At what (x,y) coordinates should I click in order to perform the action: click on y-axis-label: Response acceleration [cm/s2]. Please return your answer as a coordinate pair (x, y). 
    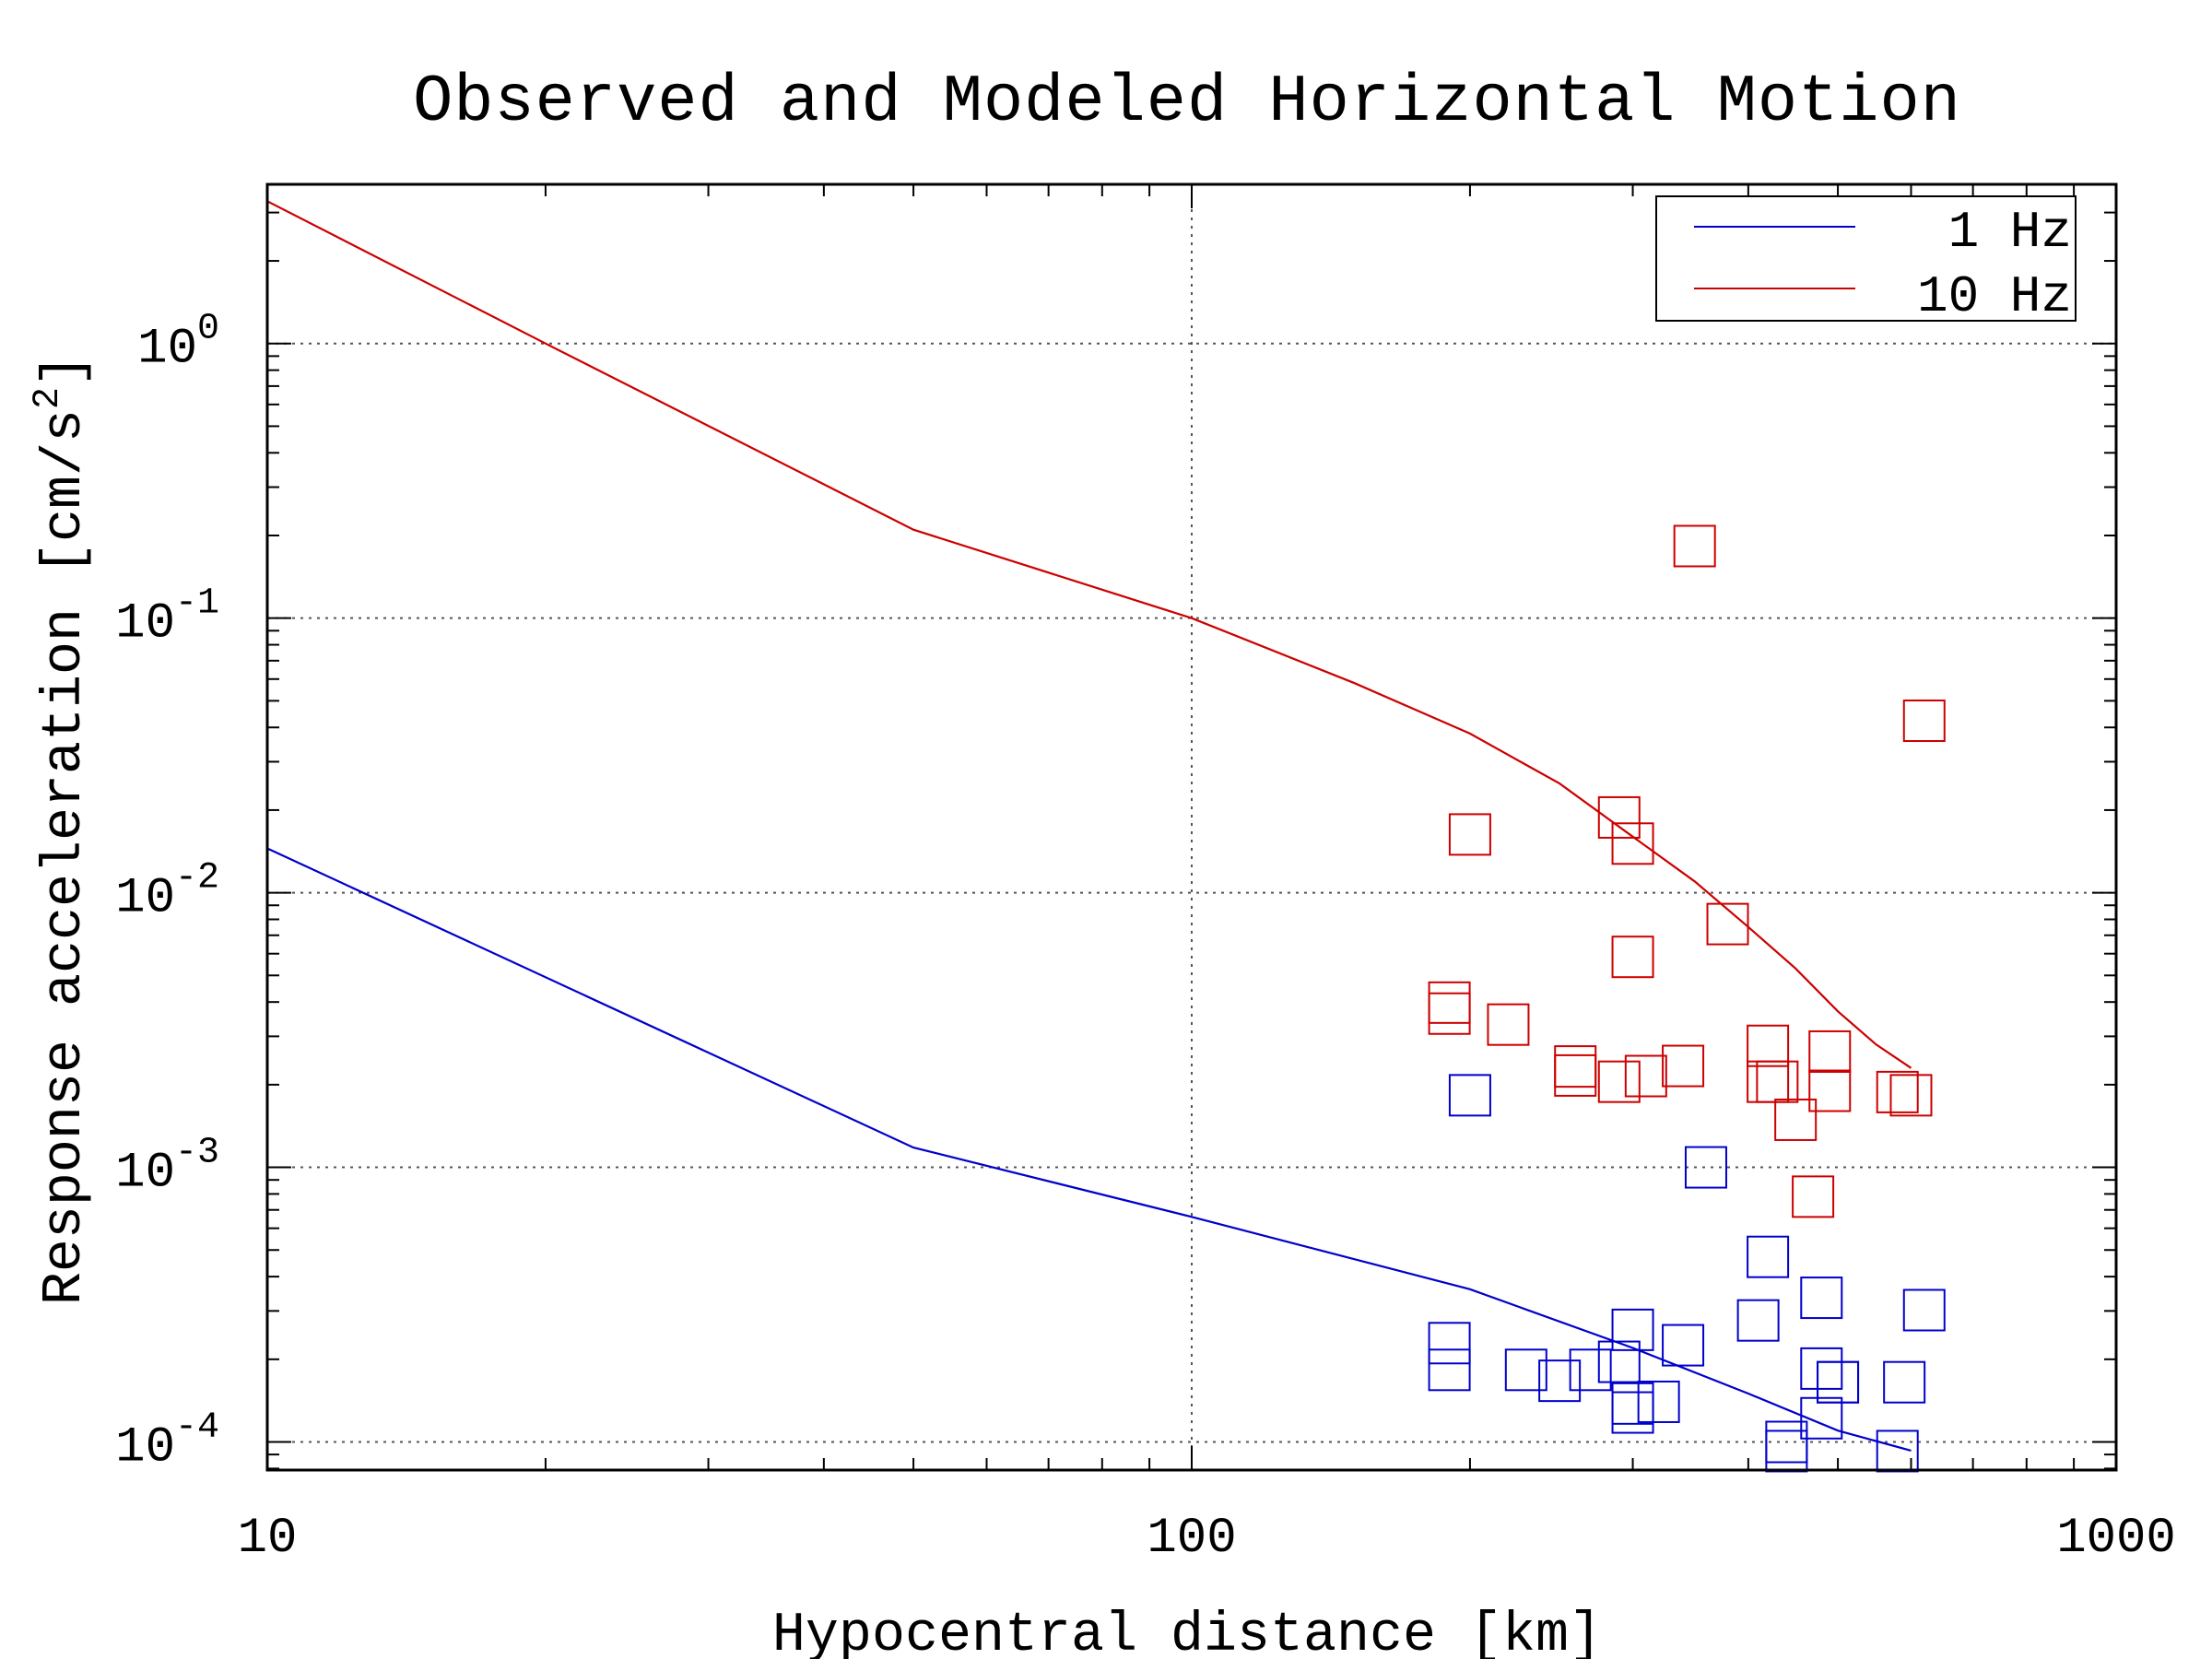
    Looking at the image, I should click on (62, 829).